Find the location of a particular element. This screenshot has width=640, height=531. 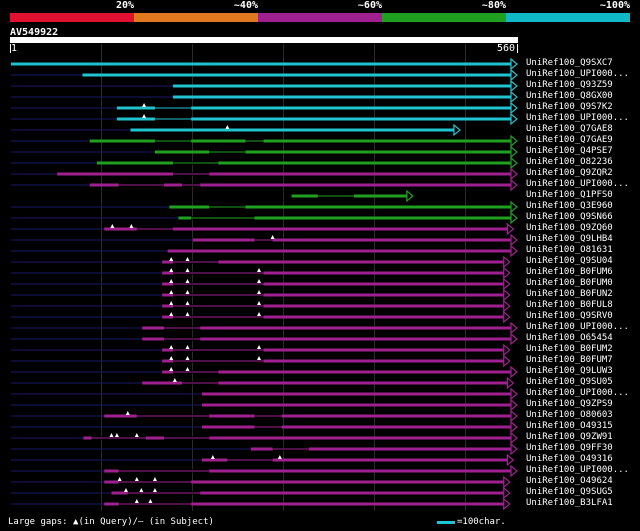

hit-label: UniRef100_Q9ZW91 is located at coordinates (569, 437).